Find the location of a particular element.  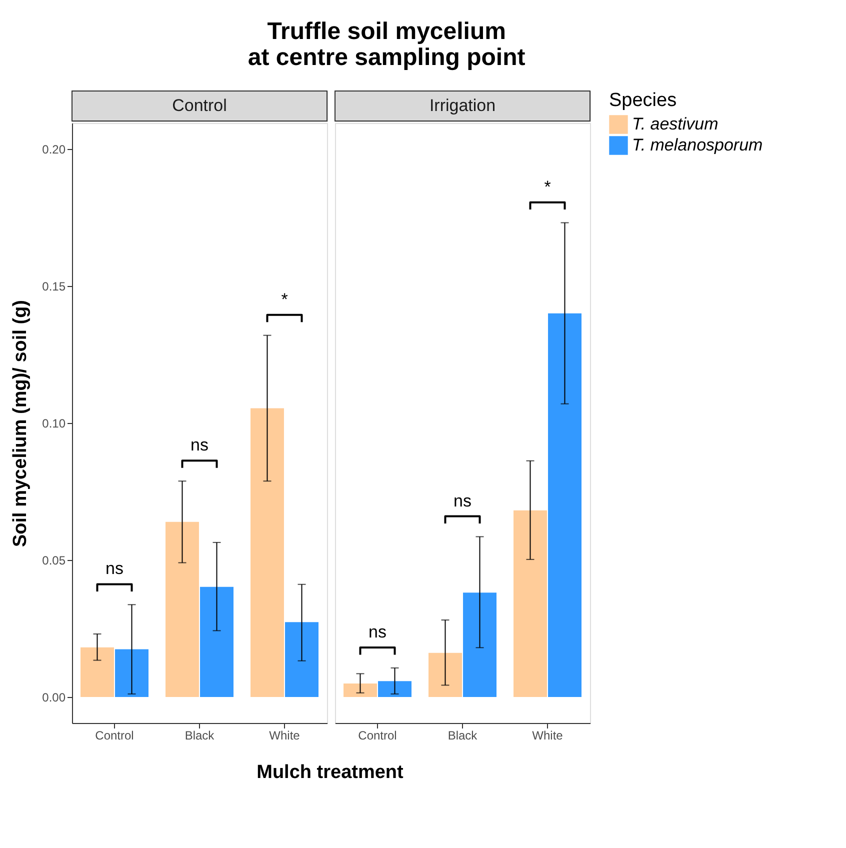

x-axis-title: Mulch treatment is located at coordinates (330, 772).